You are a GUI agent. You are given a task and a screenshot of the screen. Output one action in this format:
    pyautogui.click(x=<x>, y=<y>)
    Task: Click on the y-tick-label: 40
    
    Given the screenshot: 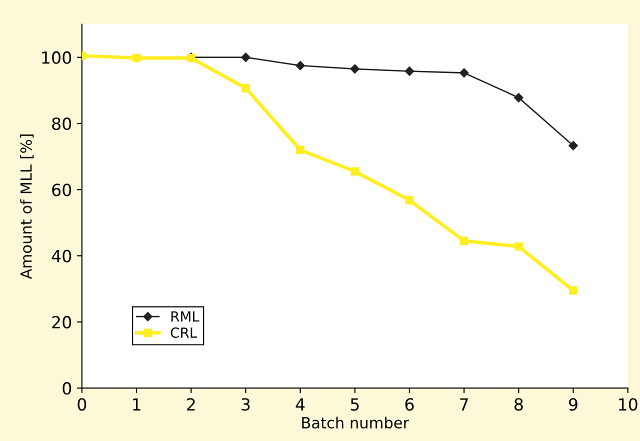 What is the action you would take?
    pyautogui.click(x=62, y=256)
    